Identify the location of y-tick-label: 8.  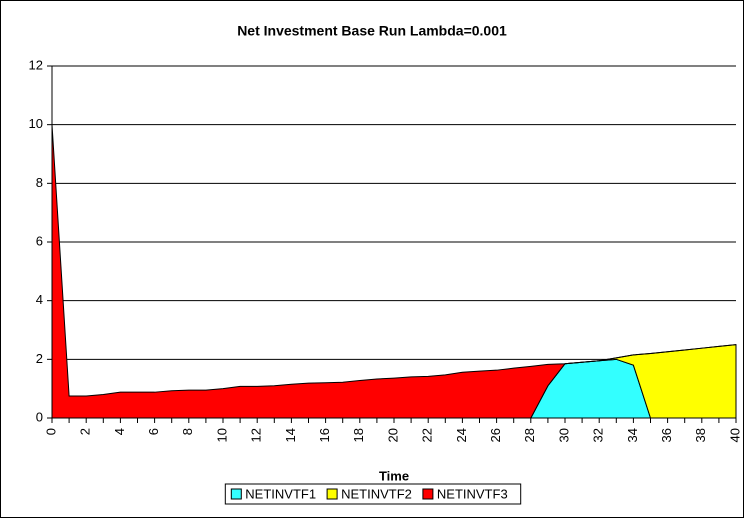
(39, 182).